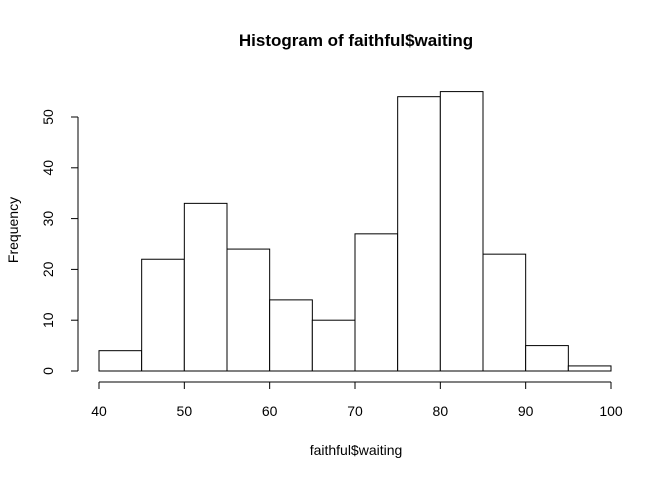  Describe the element at coordinates (48, 117) in the screenshot. I see `y-tick-label-50: 50` at that location.